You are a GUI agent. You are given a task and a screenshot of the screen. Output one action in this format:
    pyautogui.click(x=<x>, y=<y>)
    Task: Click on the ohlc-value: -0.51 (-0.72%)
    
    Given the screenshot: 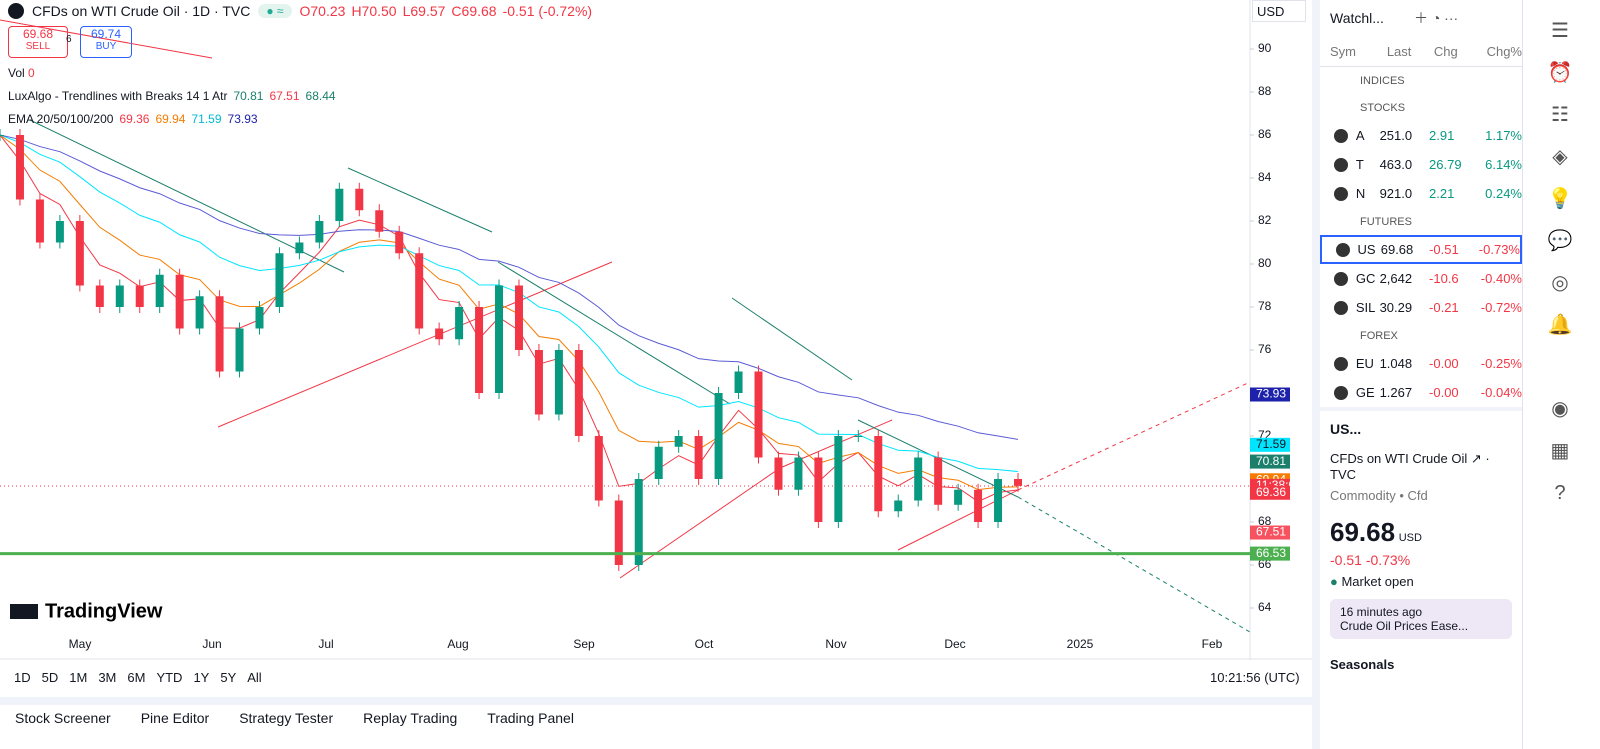 What is the action you would take?
    pyautogui.click(x=547, y=11)
    